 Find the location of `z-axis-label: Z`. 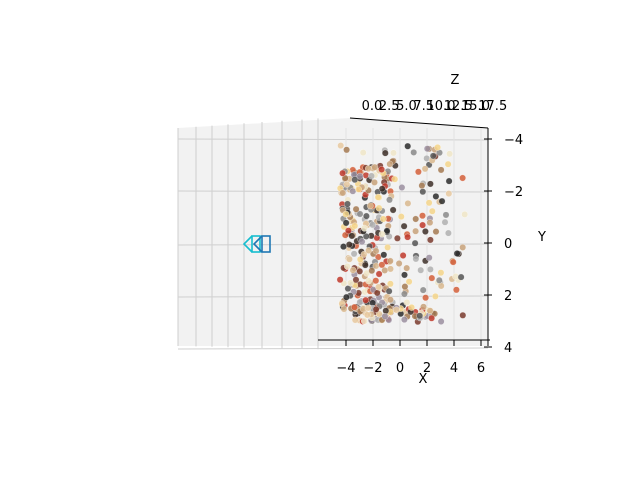

z-axis-label: Z is located at coordinates (455, 80).